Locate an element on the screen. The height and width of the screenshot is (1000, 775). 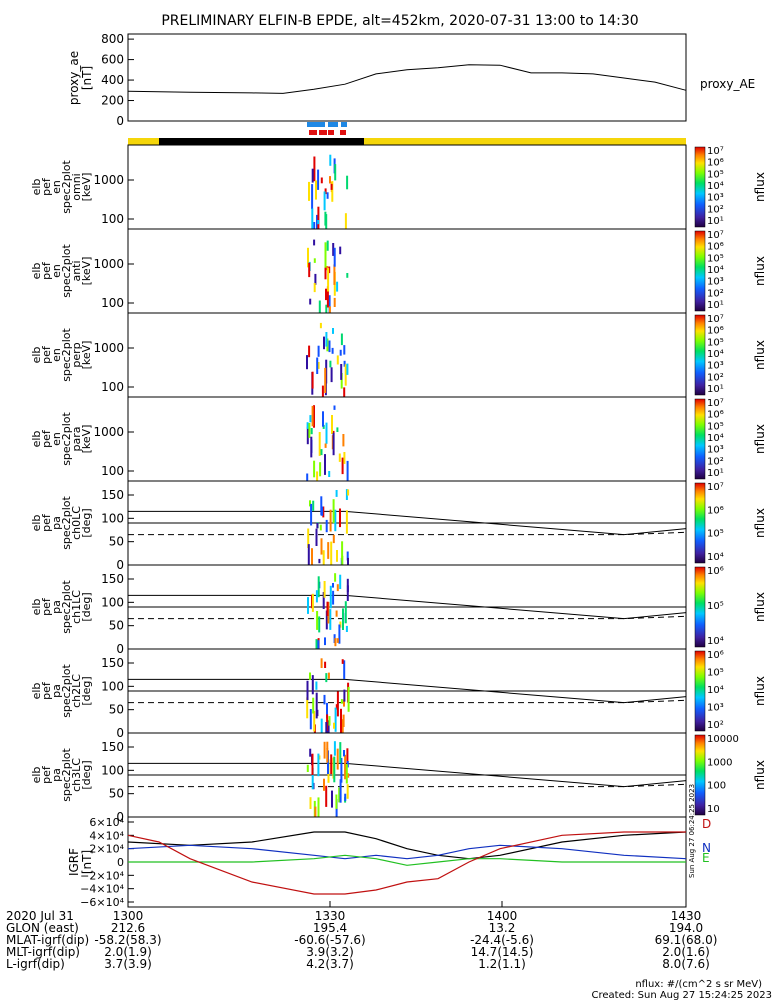
xaxis-row-label: L-igrf(dip) is located at coordinates (35, 964).